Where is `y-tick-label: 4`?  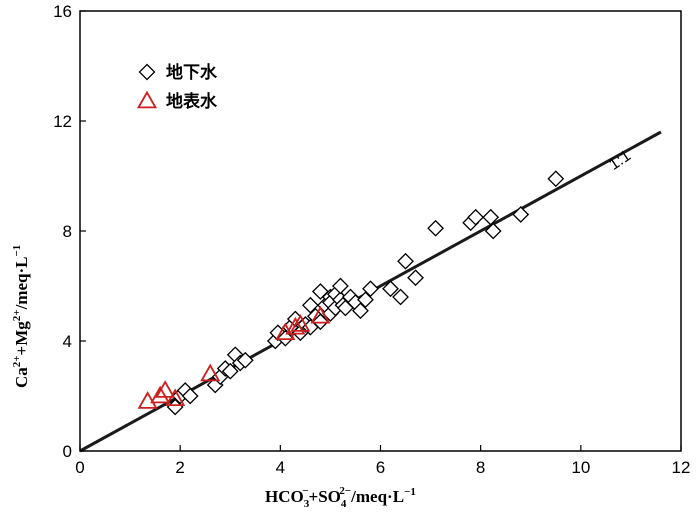 y-tick-label: 4 is located at coordinates (67, 341).